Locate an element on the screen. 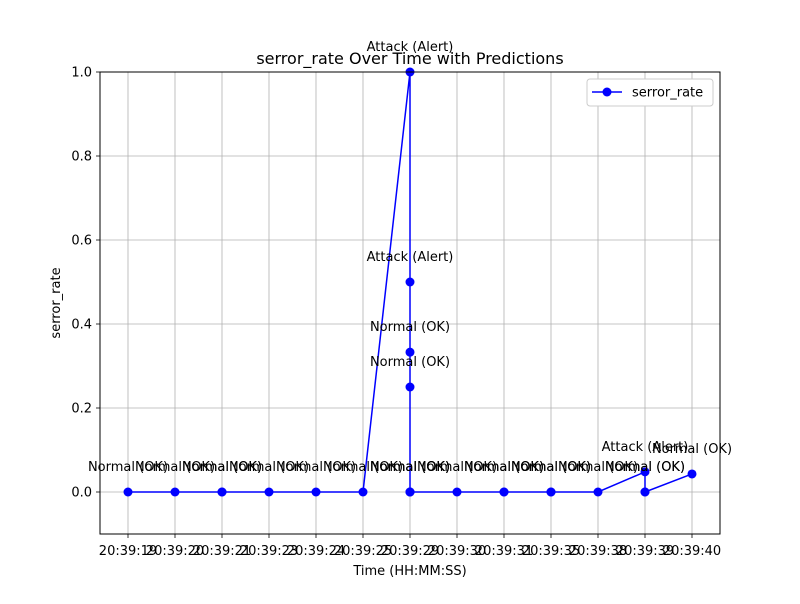  x-tick-label: 20:39:20 is located at coordinates (175, 551).